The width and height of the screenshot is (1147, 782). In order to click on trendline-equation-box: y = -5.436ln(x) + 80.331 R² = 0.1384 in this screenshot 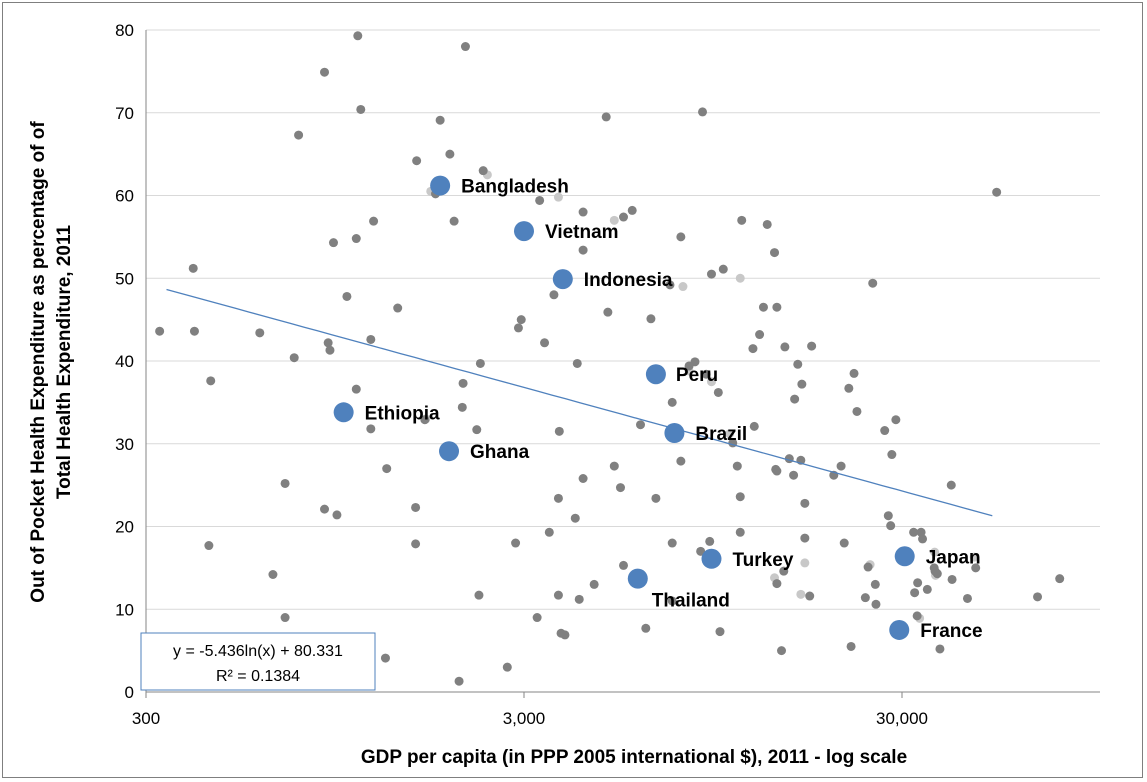, I will do `click(258, 661)`.